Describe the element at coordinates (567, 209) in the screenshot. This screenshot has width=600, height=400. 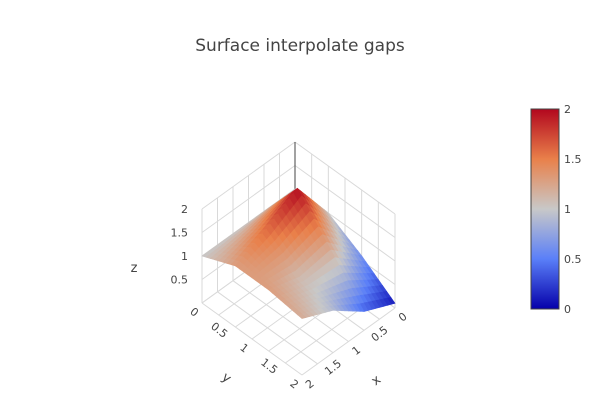
I see `colorbar-tick-label: 1` at that location.